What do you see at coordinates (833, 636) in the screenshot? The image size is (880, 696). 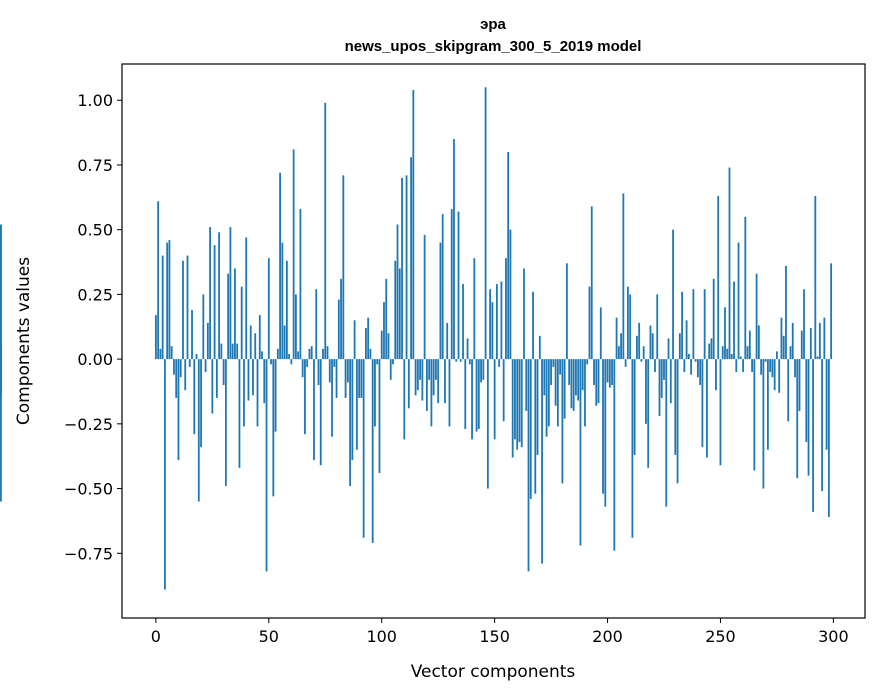 I see `x-tick-label: 300` at bounding box center [833, 636].